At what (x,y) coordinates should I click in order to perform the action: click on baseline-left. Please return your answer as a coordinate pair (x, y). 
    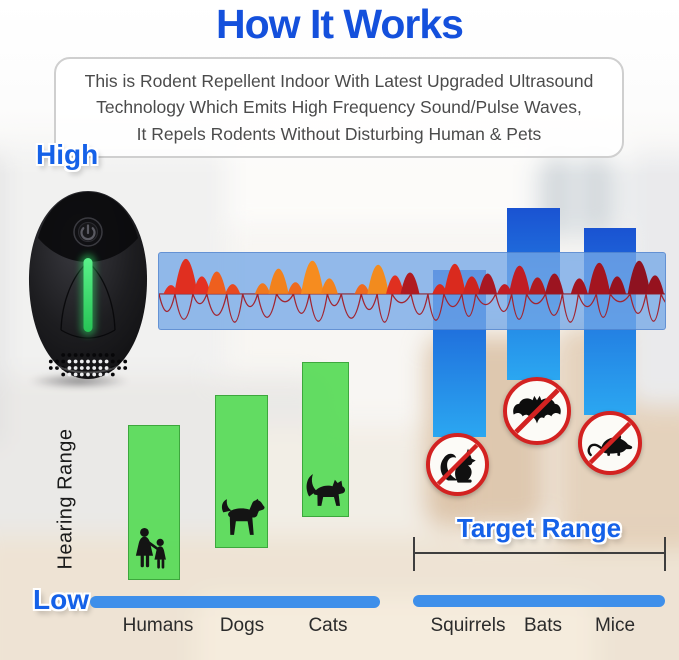
    Looking at the image, I should click on (235, 602).